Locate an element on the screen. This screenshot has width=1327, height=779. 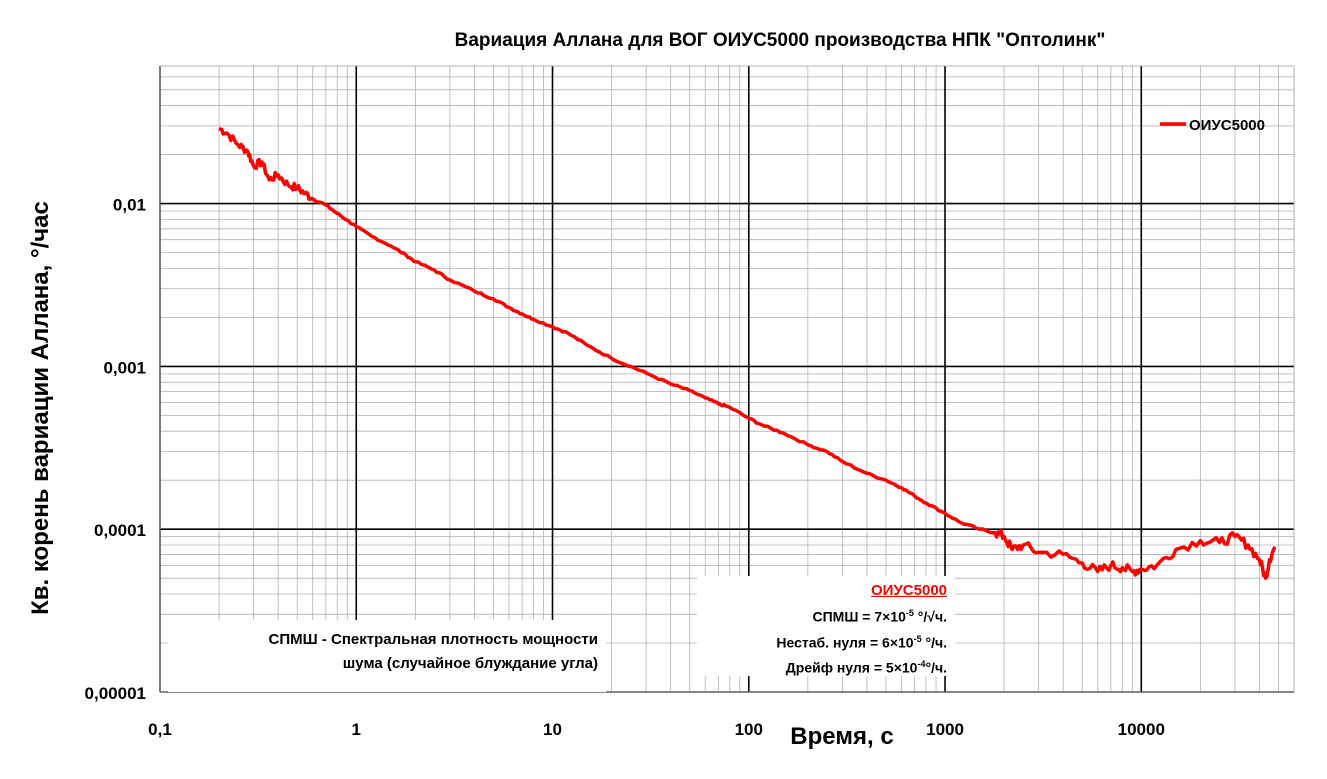
spec-bias-label: Нестаб. нуля = 6×10 is located at coordinates (845, 642).